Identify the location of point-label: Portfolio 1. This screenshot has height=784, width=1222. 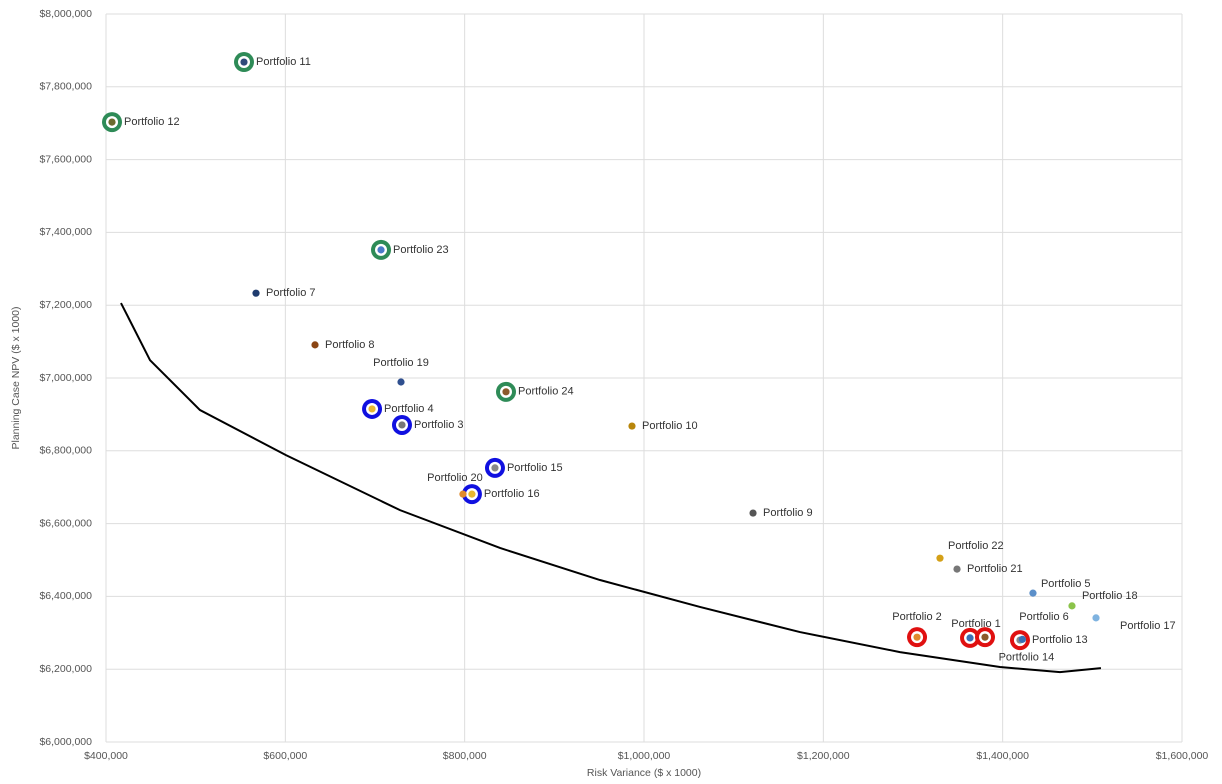
(976, 624).